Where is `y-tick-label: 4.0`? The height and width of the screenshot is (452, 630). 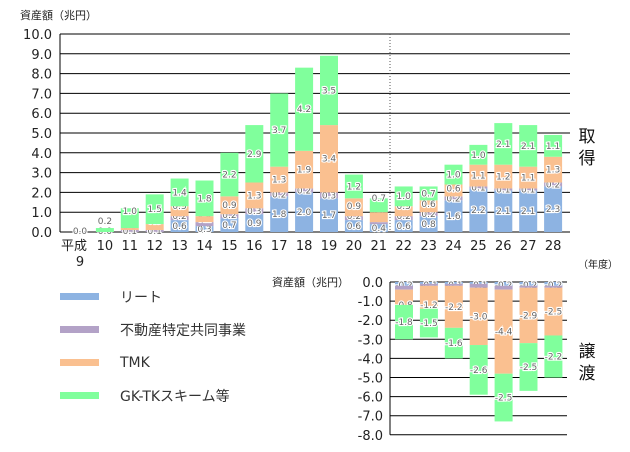
y-tick-label: 4.0 is located at coordinates (41, 154).